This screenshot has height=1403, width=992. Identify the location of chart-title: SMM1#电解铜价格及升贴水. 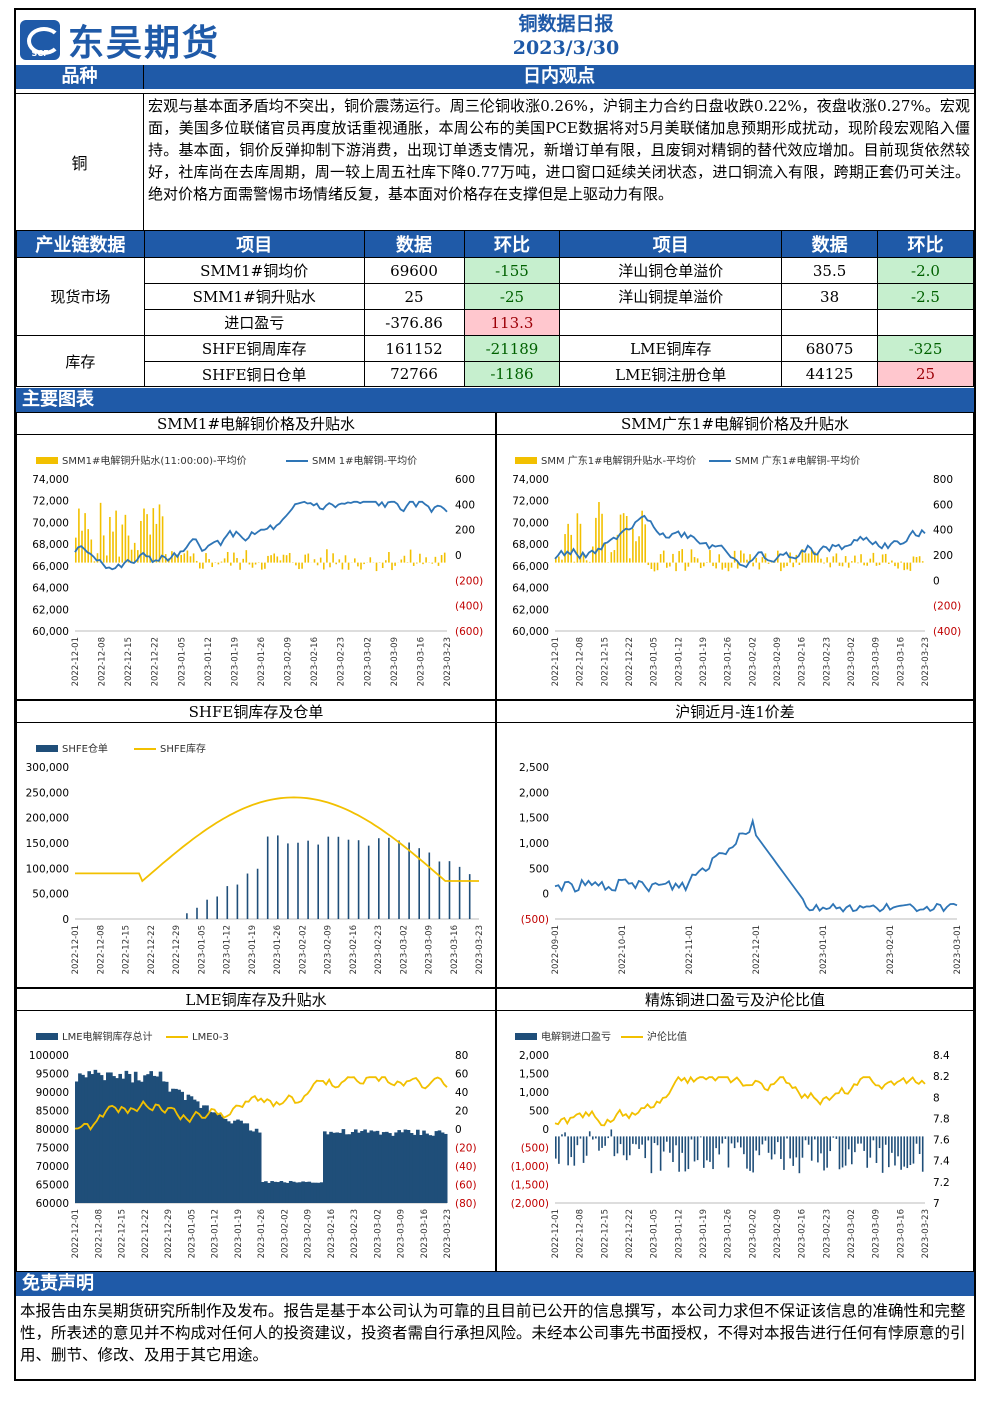
(256, 424).